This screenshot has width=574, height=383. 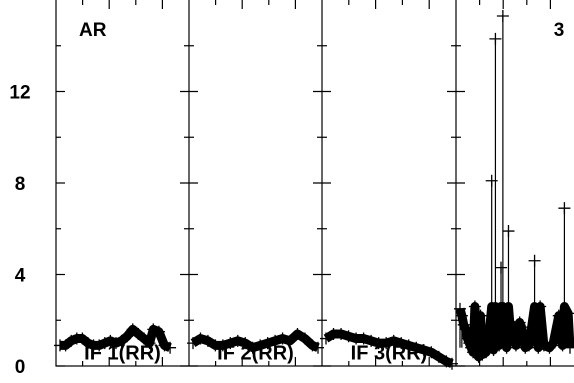 I want to click on y-tick-label: 4, so click(x=20, y=276).